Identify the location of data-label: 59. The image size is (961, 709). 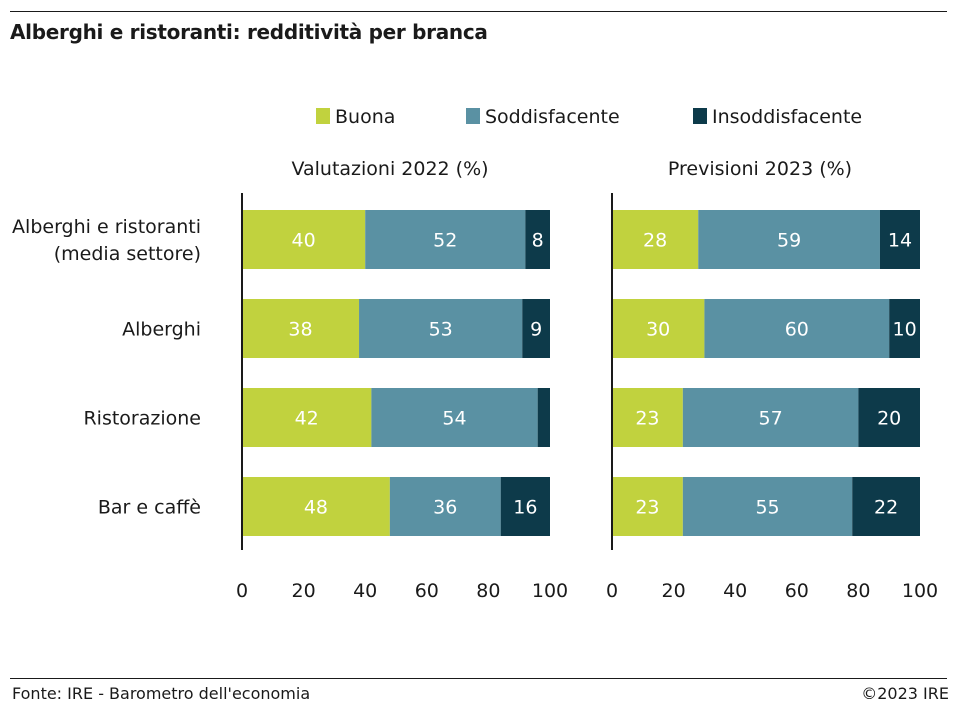
(789, 241).